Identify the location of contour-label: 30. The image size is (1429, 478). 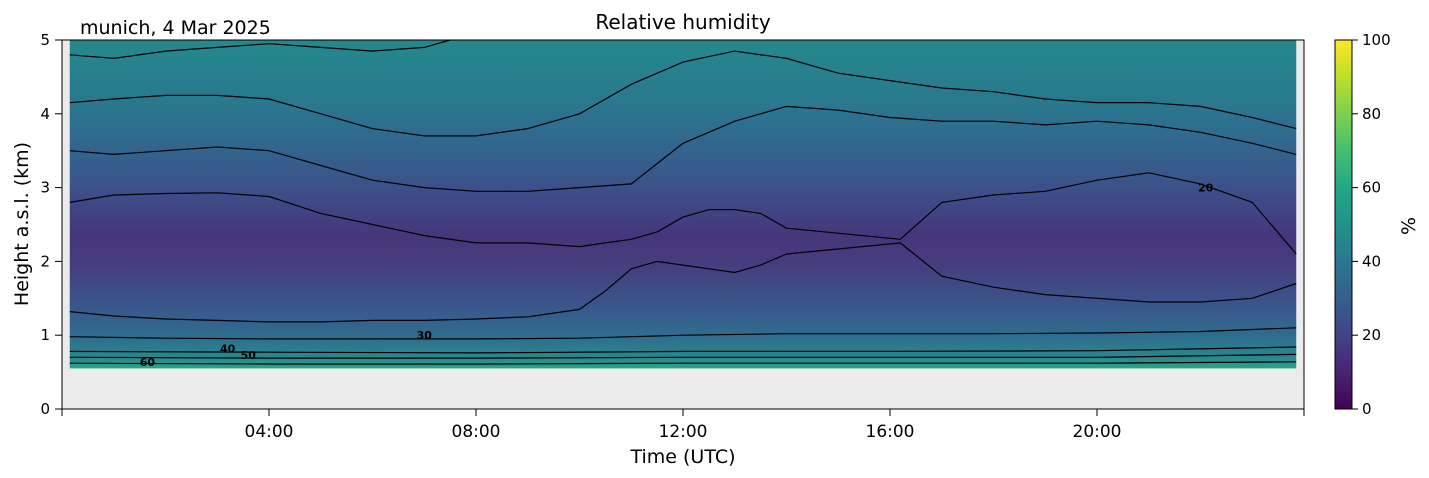
(425, 335).